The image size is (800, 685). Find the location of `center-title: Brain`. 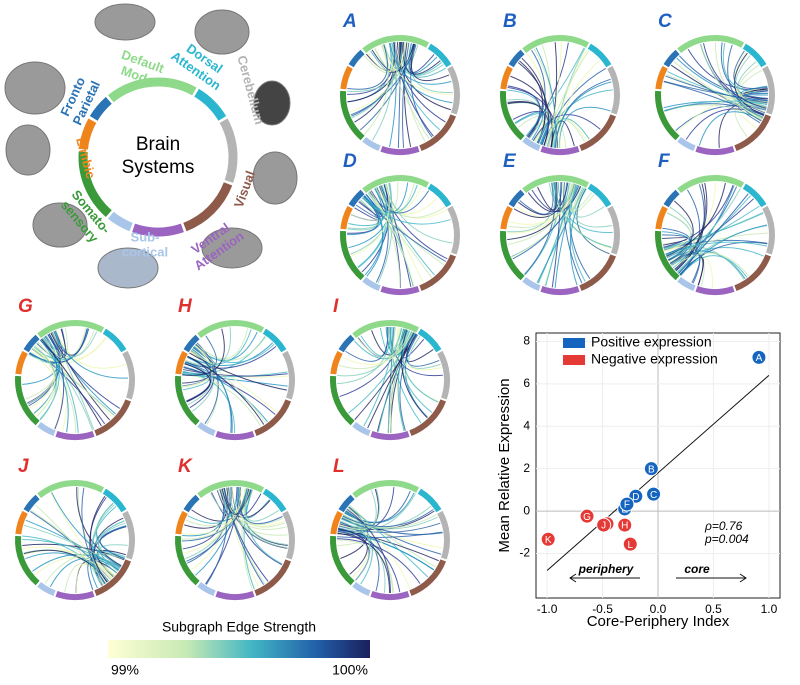

center-title: Brain is located at coordinates (158, 144).